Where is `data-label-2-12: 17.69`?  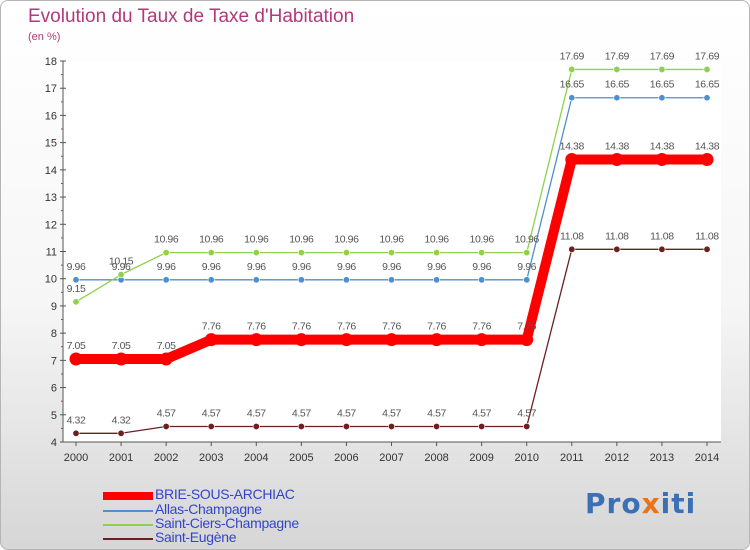
data-label-2-12: 17.69 is located at coordinates (617, 56).